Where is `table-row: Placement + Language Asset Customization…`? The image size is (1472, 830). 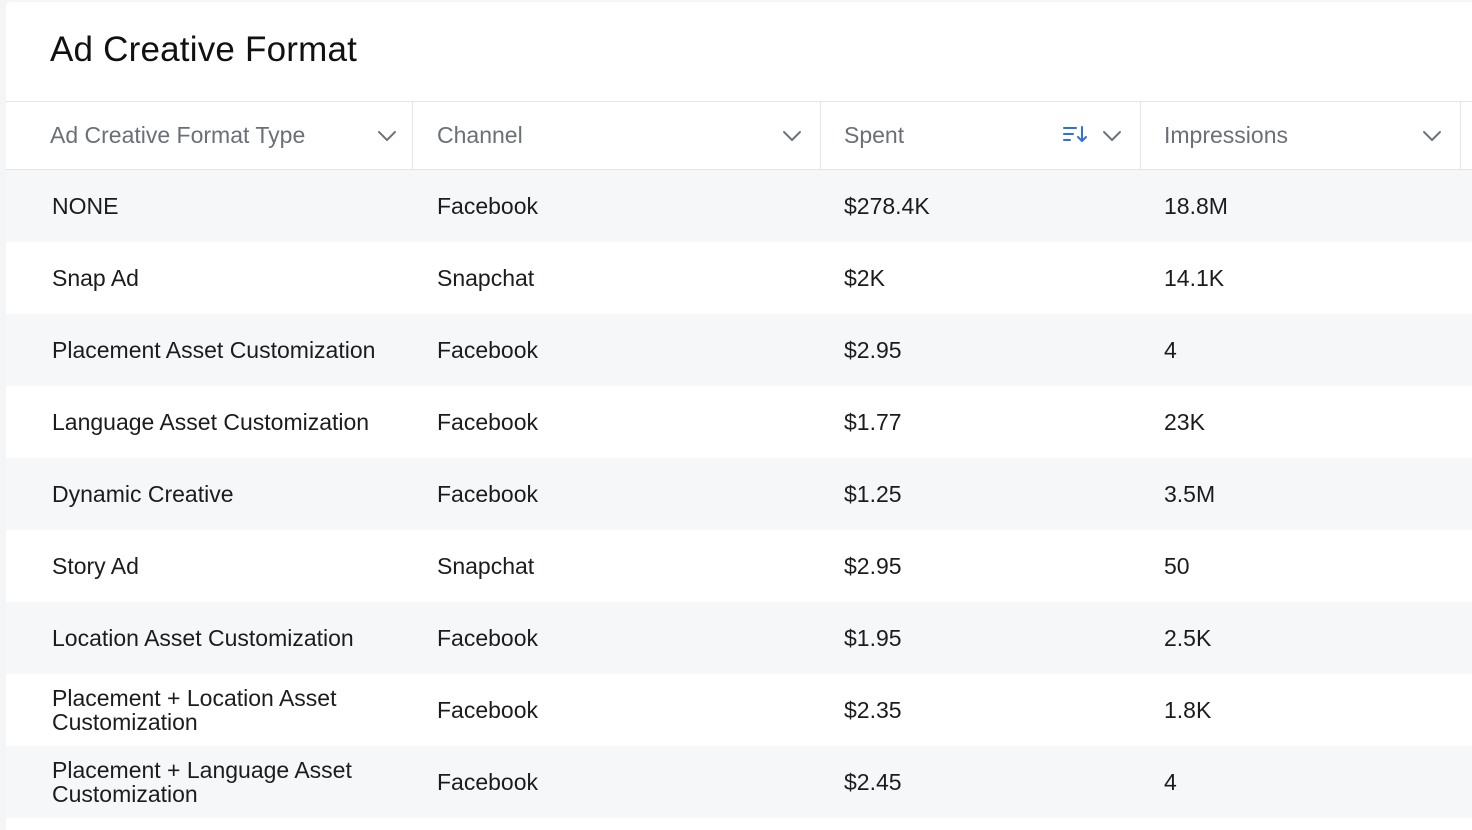 table-row: Placement + Language Asset Customization… is located at coordinates (739, 782).